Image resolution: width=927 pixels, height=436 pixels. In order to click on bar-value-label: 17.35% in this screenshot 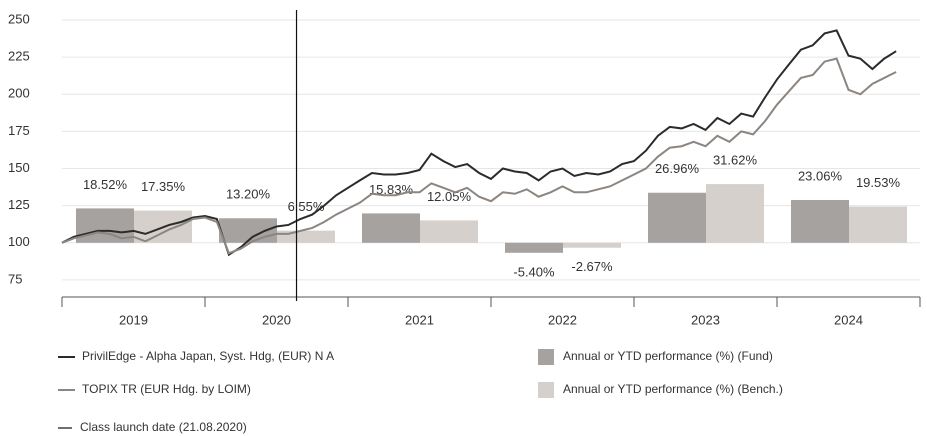, I will do `click(163, 186)`.